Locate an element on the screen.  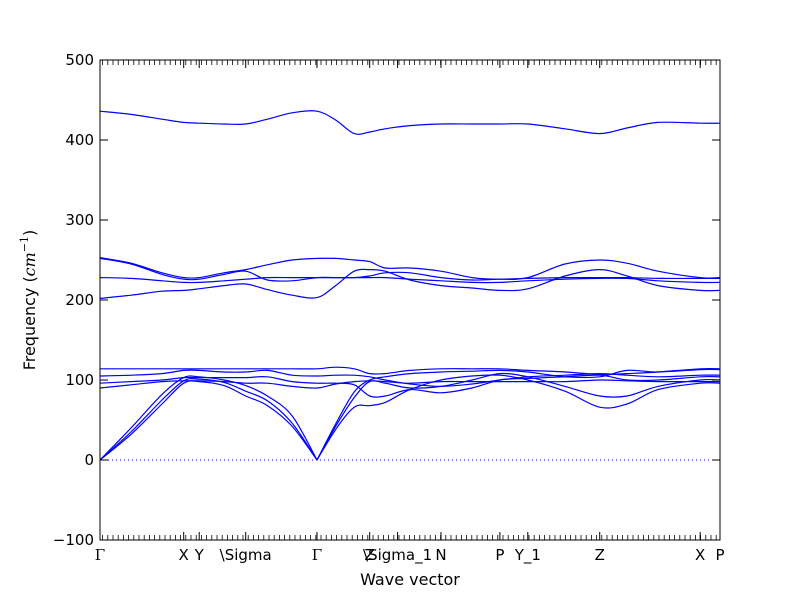
y-tick-label: 400 is located at coordinates (79, 140).